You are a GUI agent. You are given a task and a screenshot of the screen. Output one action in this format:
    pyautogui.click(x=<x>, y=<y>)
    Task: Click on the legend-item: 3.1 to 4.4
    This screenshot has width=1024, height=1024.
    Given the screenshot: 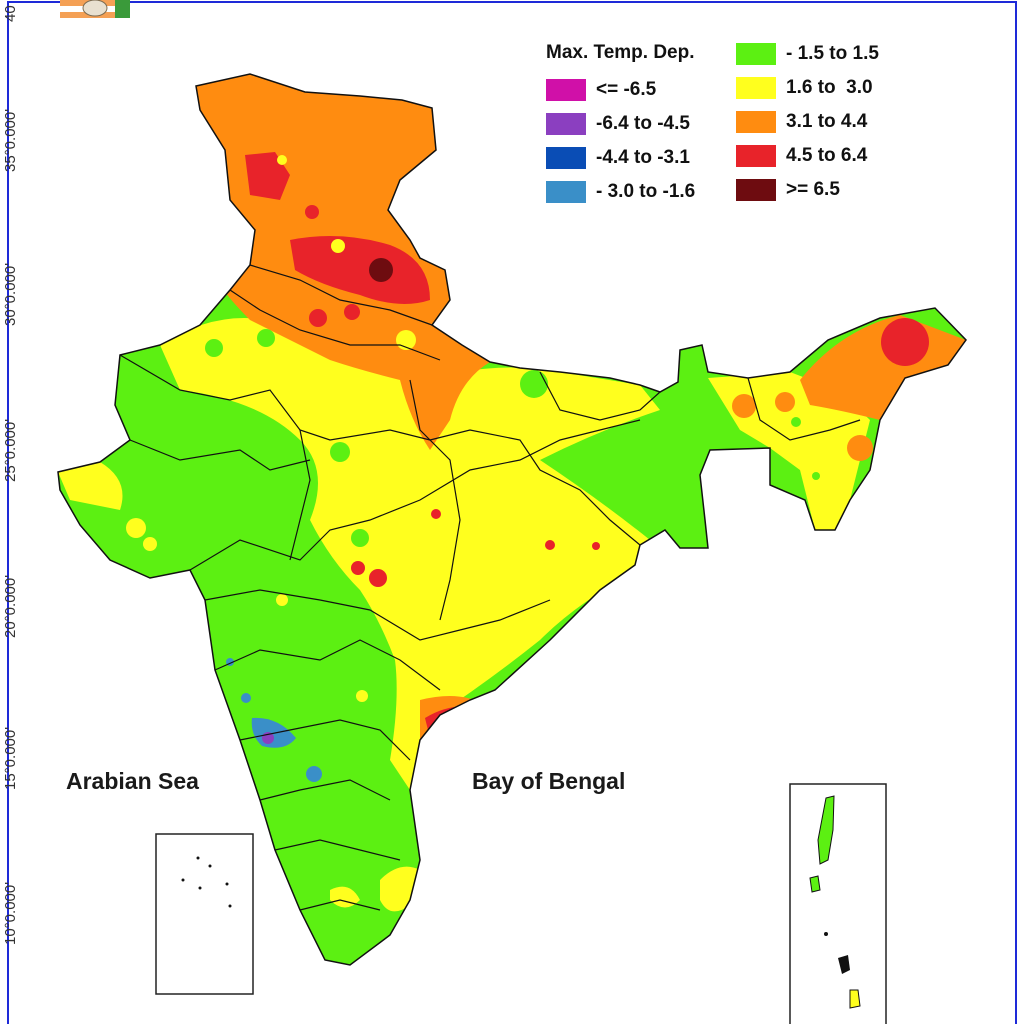 What is the action you would take?
    pyautogui.click(x=801, y=122)
    